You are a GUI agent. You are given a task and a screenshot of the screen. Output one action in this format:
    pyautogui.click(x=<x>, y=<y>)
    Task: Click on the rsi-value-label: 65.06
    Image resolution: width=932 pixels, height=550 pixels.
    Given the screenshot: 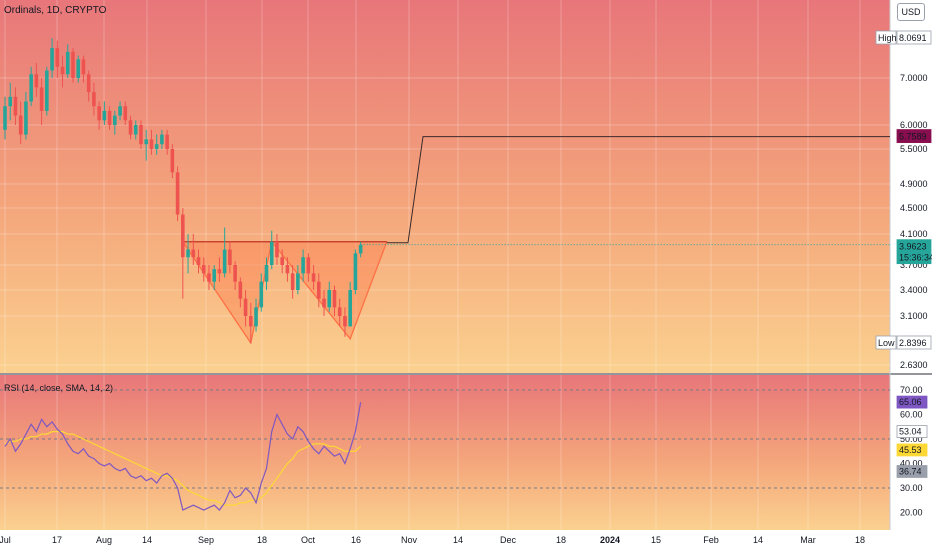 What is the action you would take?
    pyautogui.click(x=910, y=402)
    